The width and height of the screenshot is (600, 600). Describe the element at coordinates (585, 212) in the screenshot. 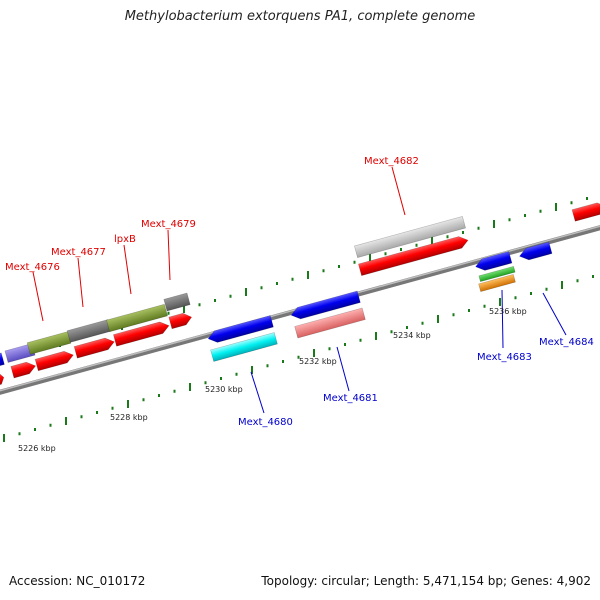

I see `gene-red-edge-right` at that location.